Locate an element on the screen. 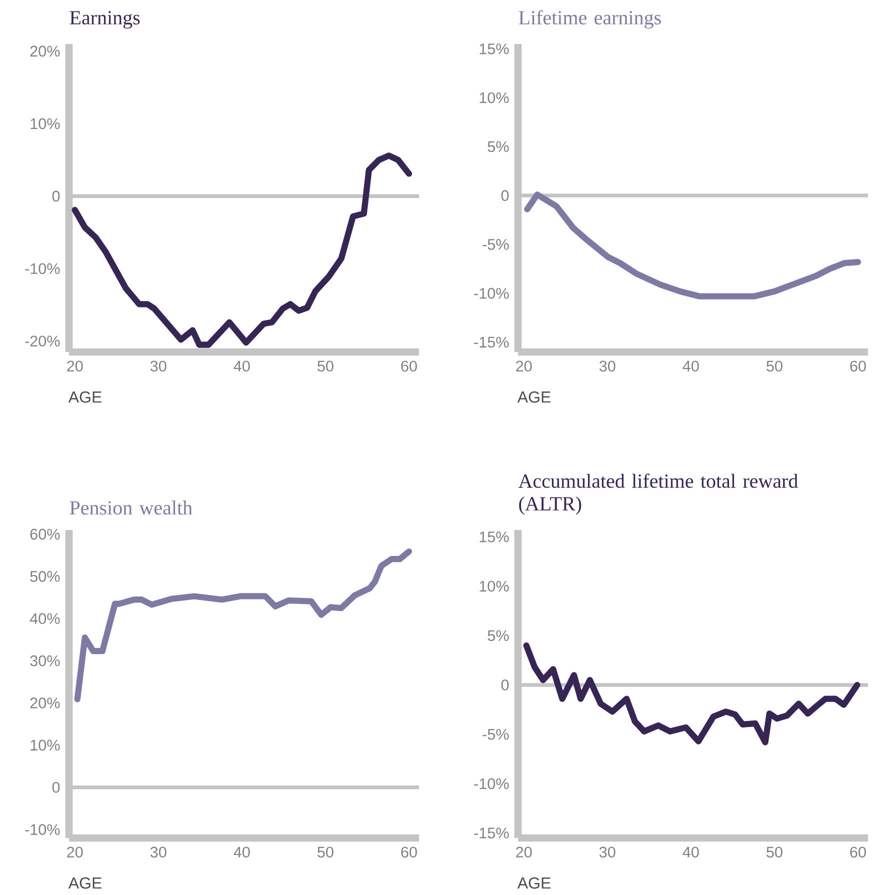 The width and height of the screenshot is (872, 895). chart-title: Pension wealth is located at coordinates (131, 507).